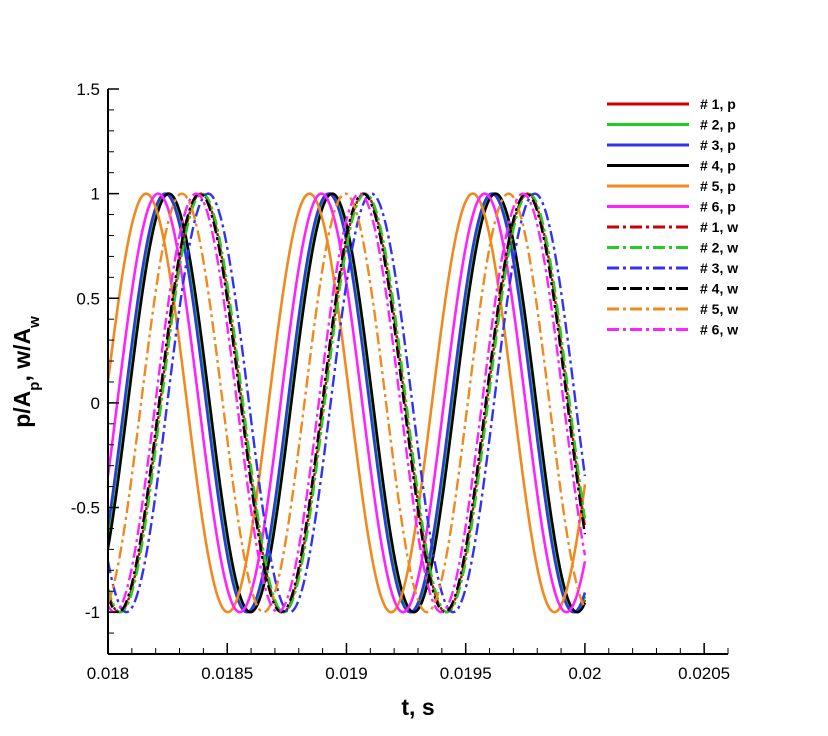 This screenshot has height=736, width=828. What do you see at coordinates (22, 355) in the screenshot?
I see `y-axis-title-part-2: , w/A` at bounding box center [22, 355].